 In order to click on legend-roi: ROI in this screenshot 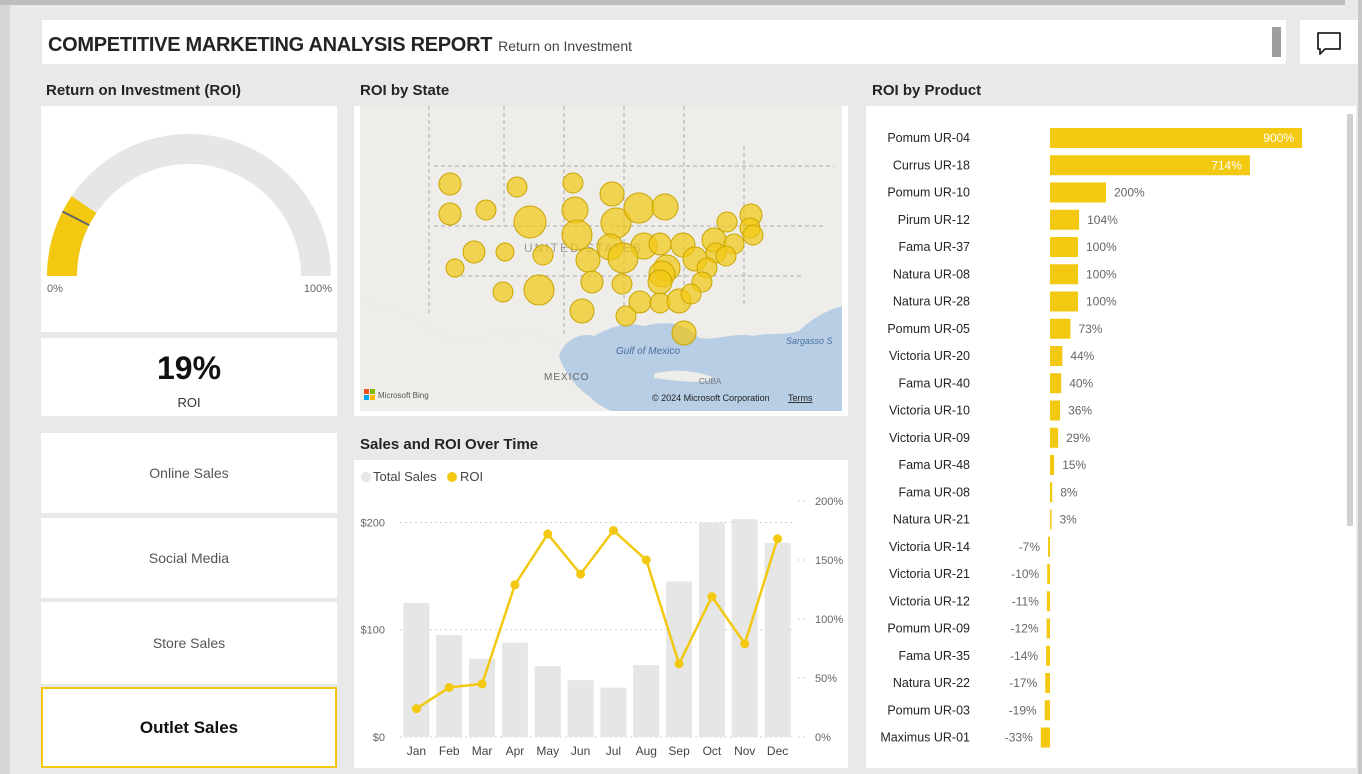, I will do `click(471, 476)`.